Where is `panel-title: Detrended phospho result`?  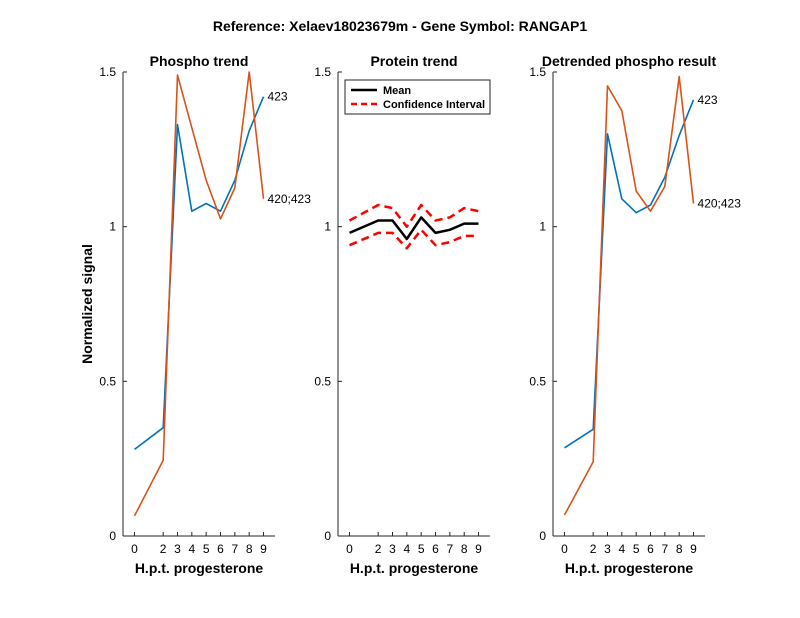
panel-title: Detrended phospho result is located at coordinates (629, 61).